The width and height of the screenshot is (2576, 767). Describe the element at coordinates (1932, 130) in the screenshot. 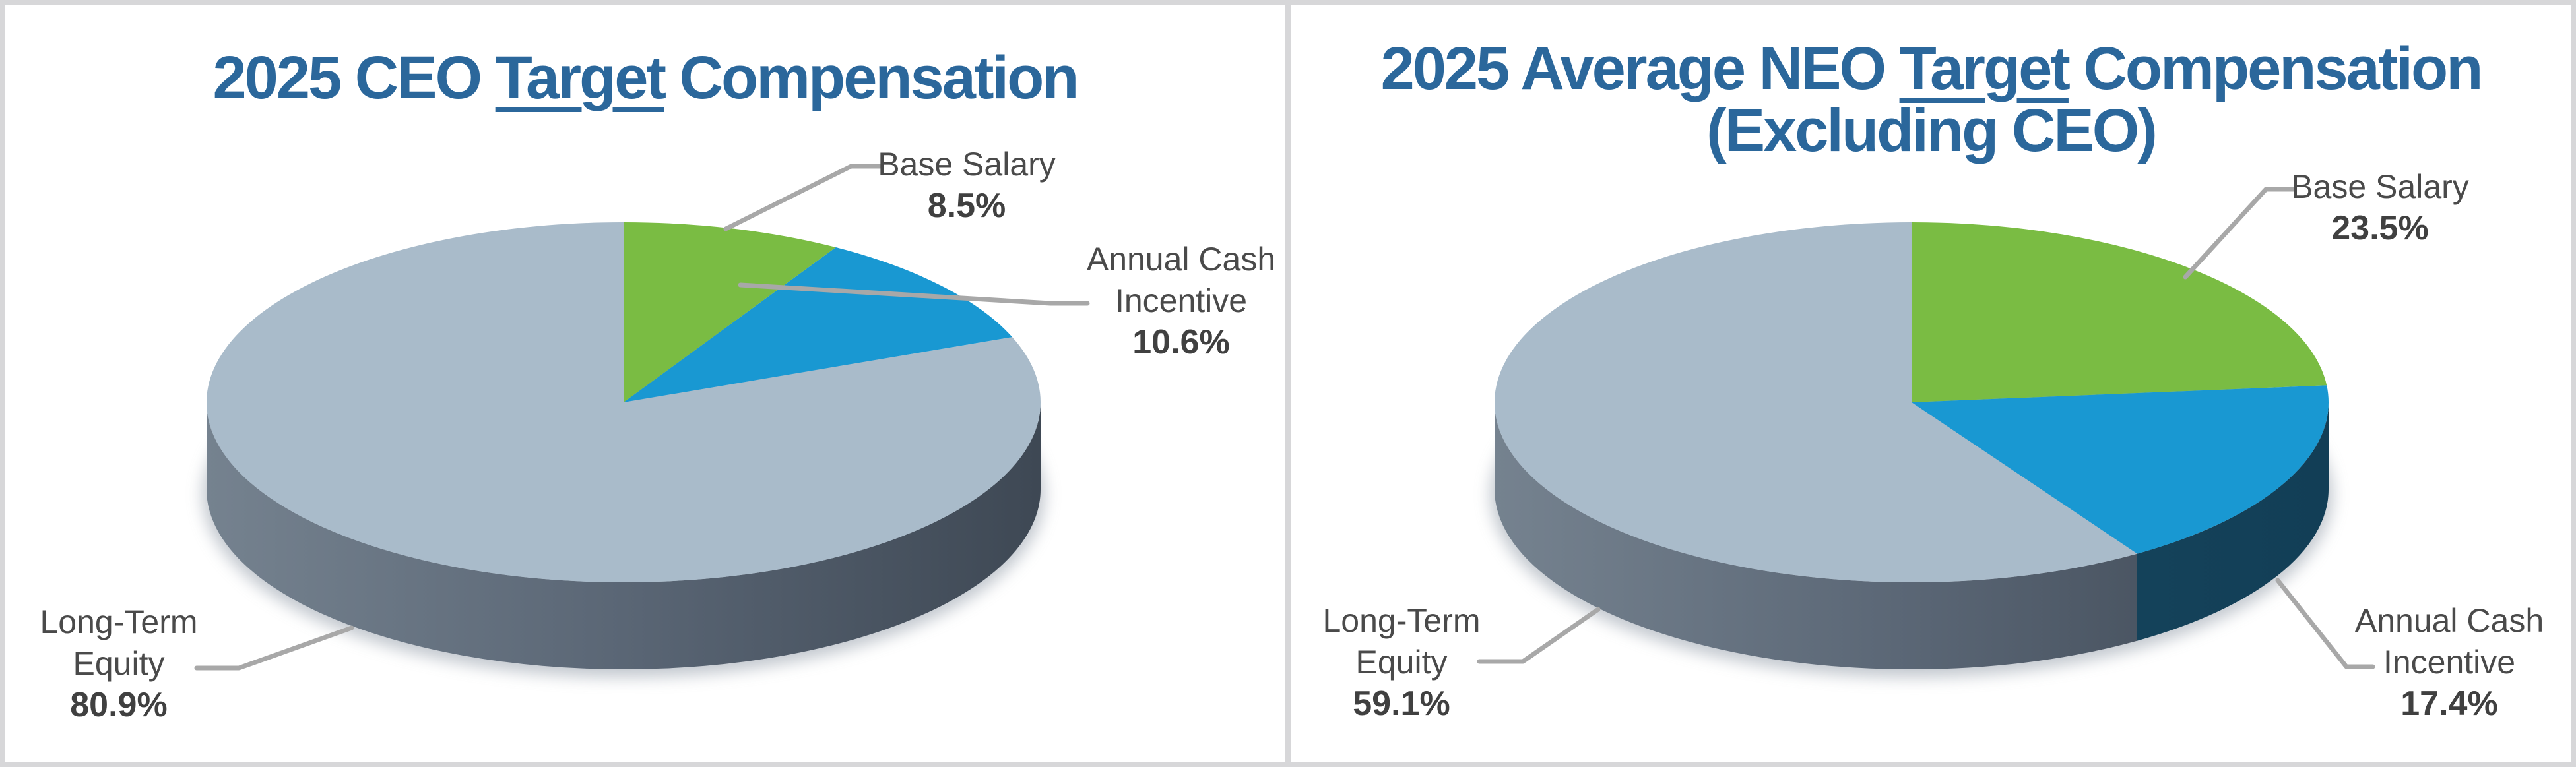

I see `neo-chart-subtitle: (Excluding CEO)` at that location.